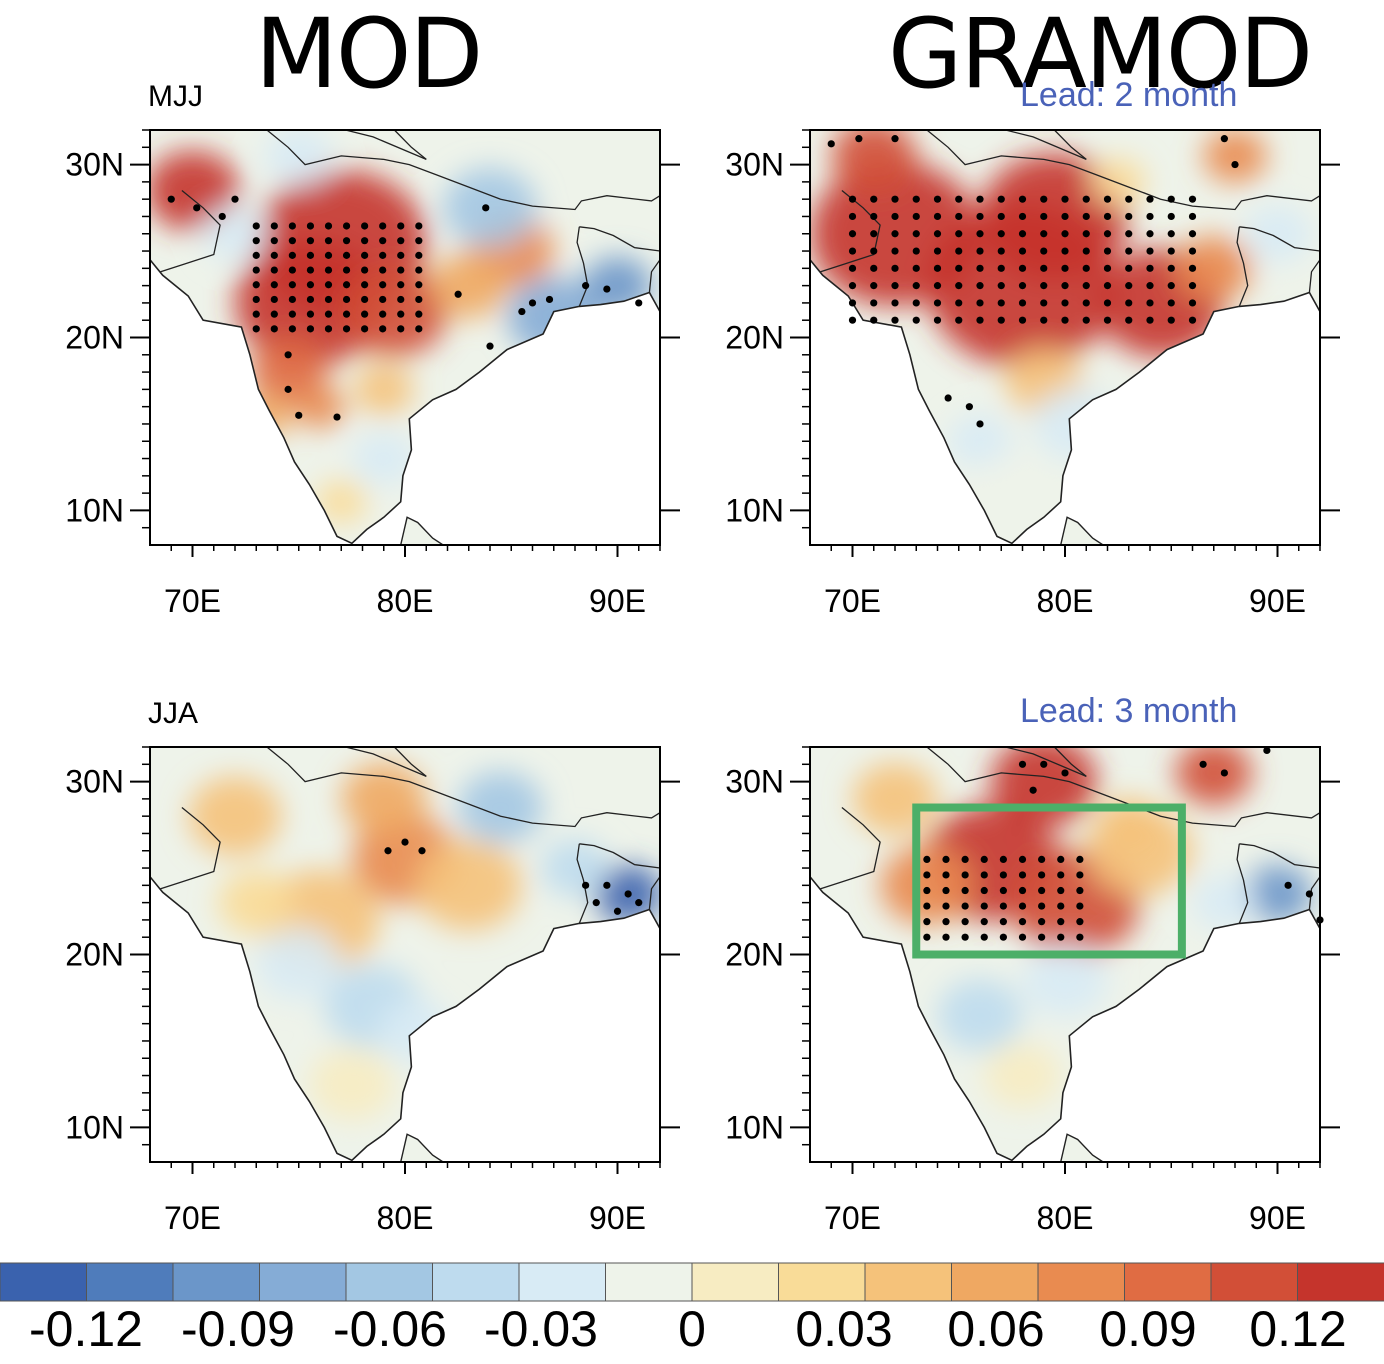  I want to click on colorbar-label: 0.12, so click(1298, 1329).